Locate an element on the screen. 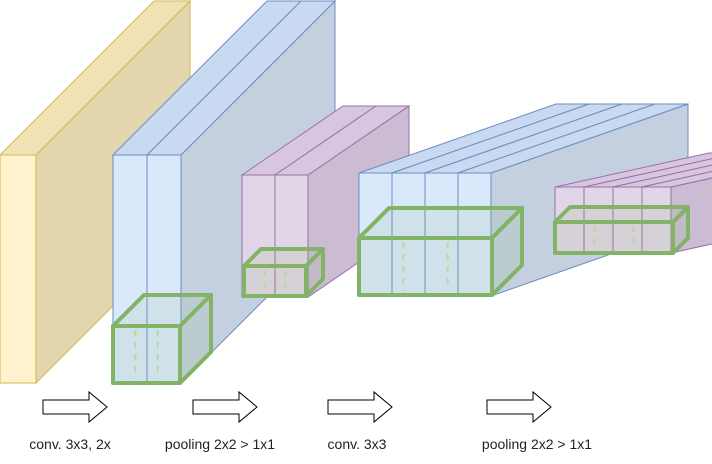 Image resolution: width=712 pixels, height=464 pixels. kernel-top-face is located at coordinates (621, 214).